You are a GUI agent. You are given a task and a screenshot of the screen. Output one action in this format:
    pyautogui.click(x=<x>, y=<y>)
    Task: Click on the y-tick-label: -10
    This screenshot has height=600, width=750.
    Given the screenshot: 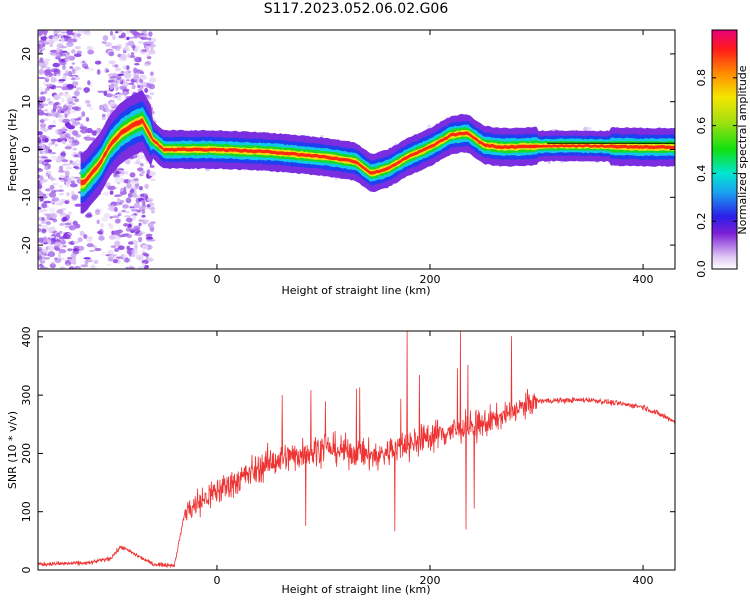 What is the action you would take?
    pyautogui.click(x=26, y=197)
    